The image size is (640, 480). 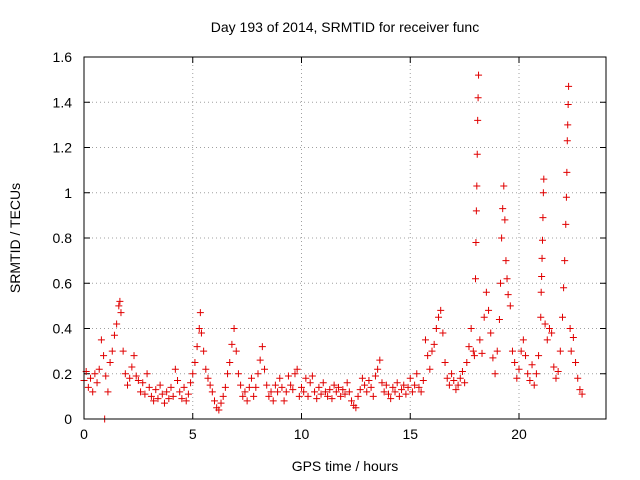 What do you see at coordinates (63, 102) in the screenshot?
I see `y-tick-label: 1.4` at bounding box center [63, 102].